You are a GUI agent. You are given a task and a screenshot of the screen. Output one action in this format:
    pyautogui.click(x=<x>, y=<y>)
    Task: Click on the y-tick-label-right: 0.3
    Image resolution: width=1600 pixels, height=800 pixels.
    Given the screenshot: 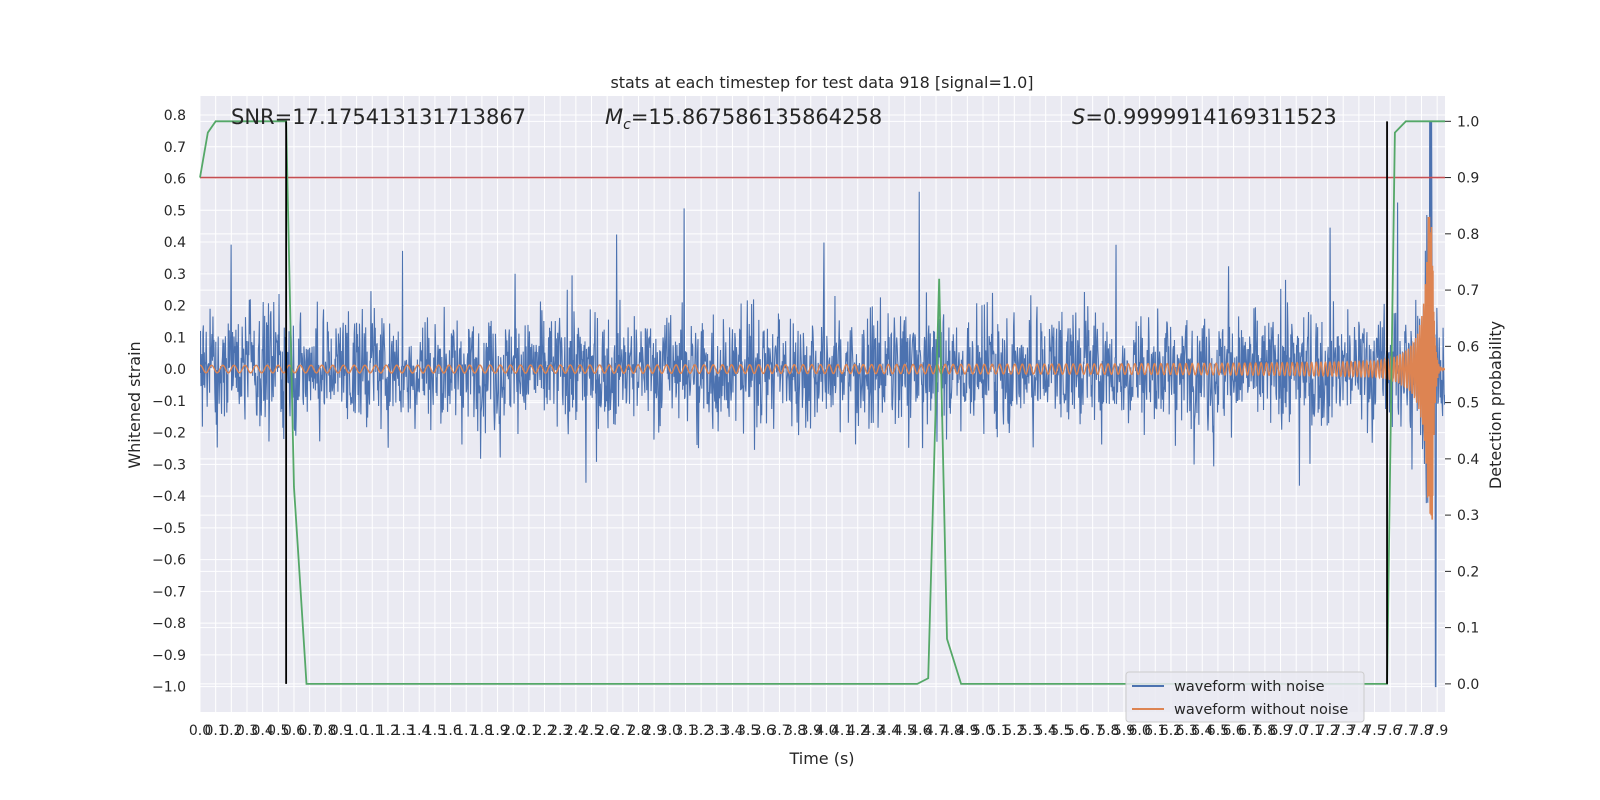 What is the action you would take?
    pyautogui.click(x=1468, y=516)
    